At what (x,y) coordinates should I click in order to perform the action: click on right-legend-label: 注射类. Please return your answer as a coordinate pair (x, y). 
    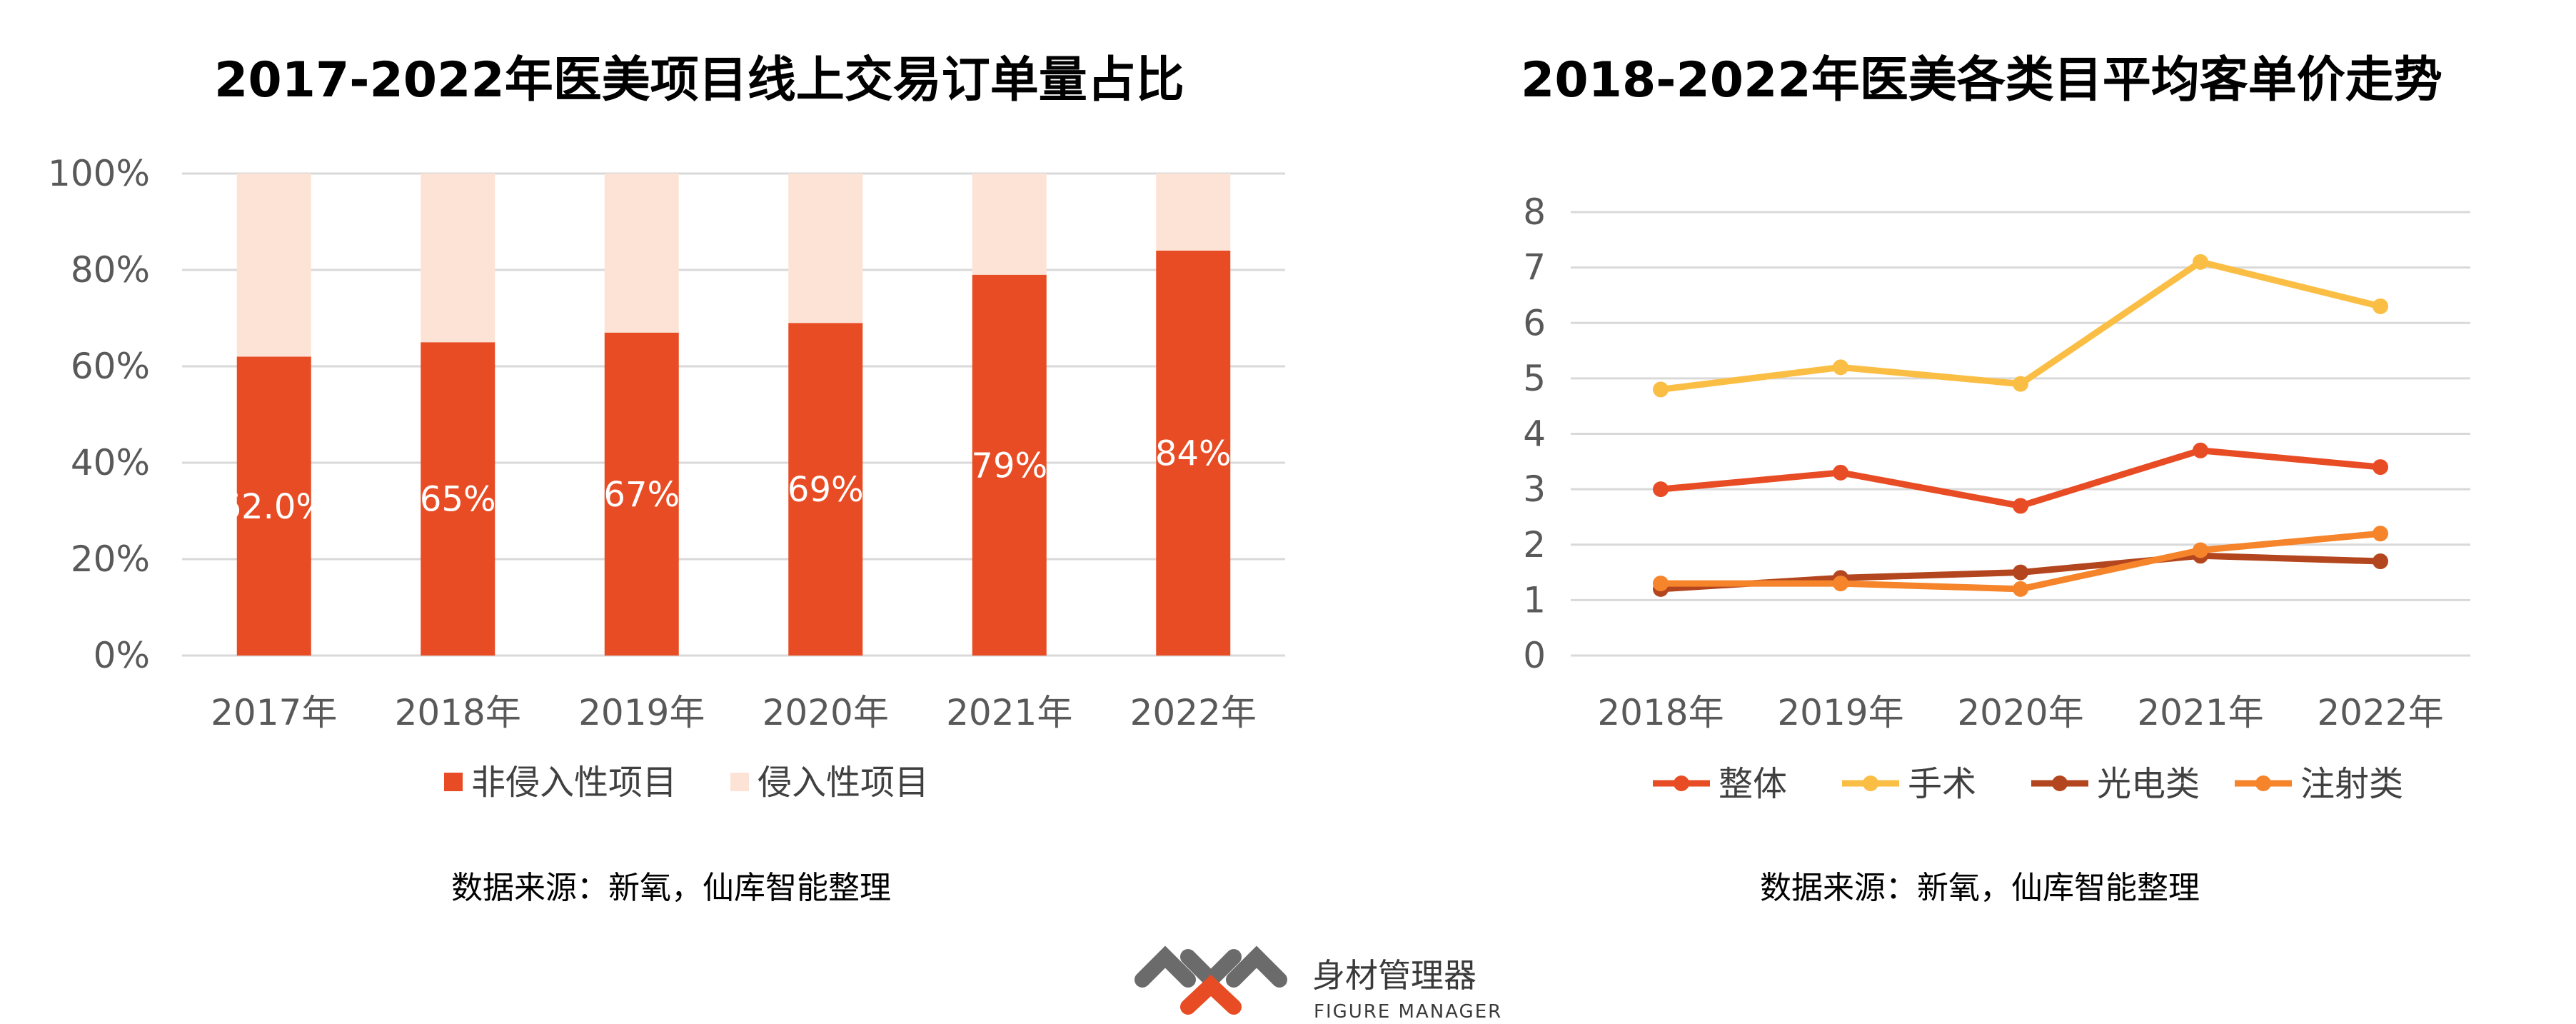
    Looking at the image, I should click on (2351, 784).